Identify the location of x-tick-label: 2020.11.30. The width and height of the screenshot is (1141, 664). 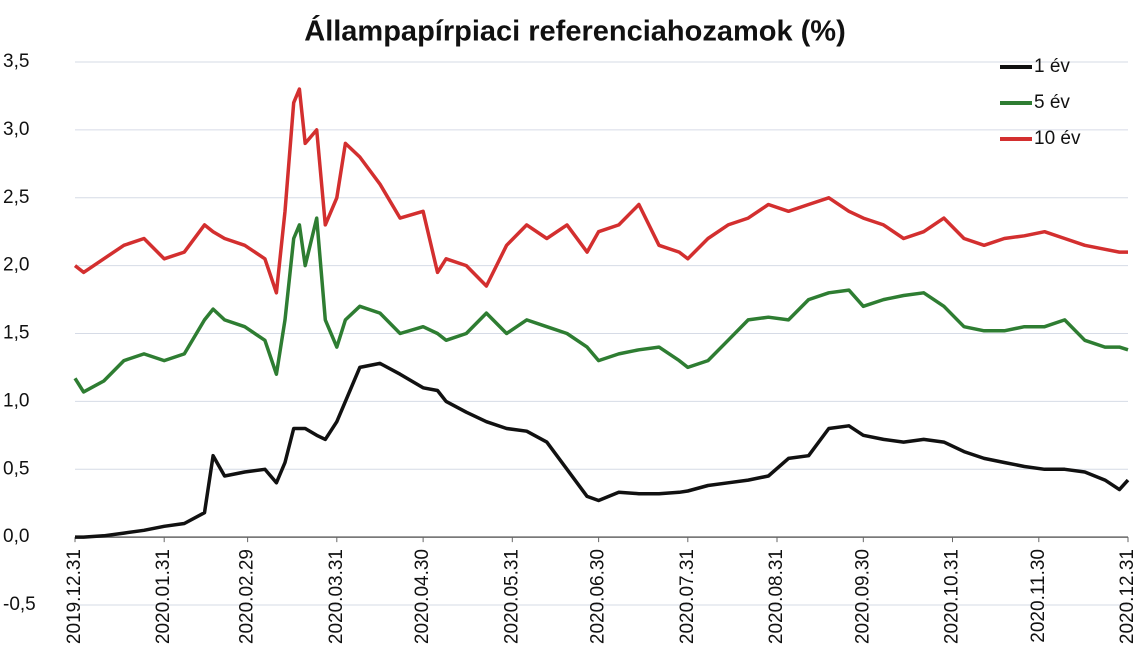
(1038, 596).